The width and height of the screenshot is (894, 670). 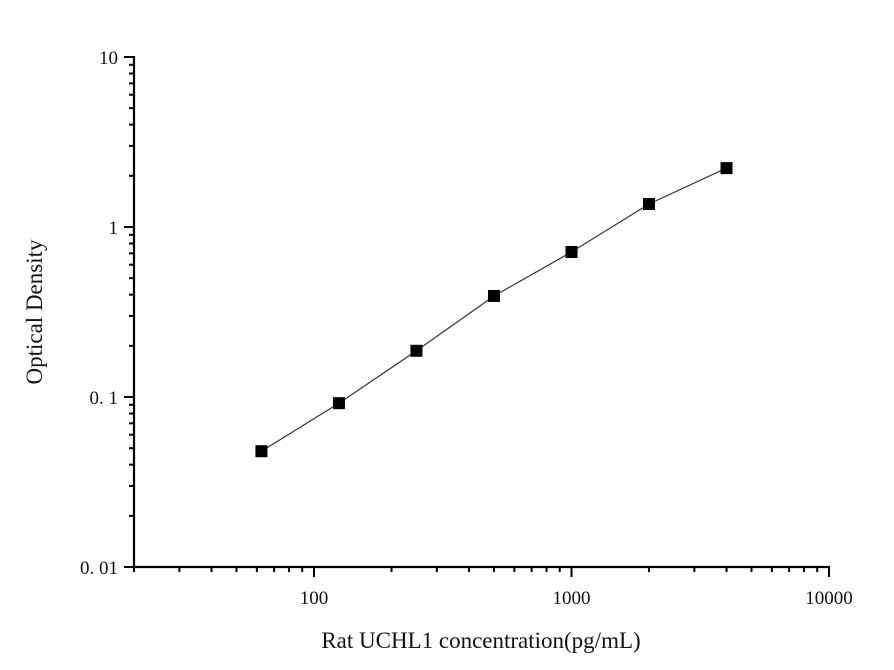 I want to click on y-tick-label: 10, so click(x=108, y=58).